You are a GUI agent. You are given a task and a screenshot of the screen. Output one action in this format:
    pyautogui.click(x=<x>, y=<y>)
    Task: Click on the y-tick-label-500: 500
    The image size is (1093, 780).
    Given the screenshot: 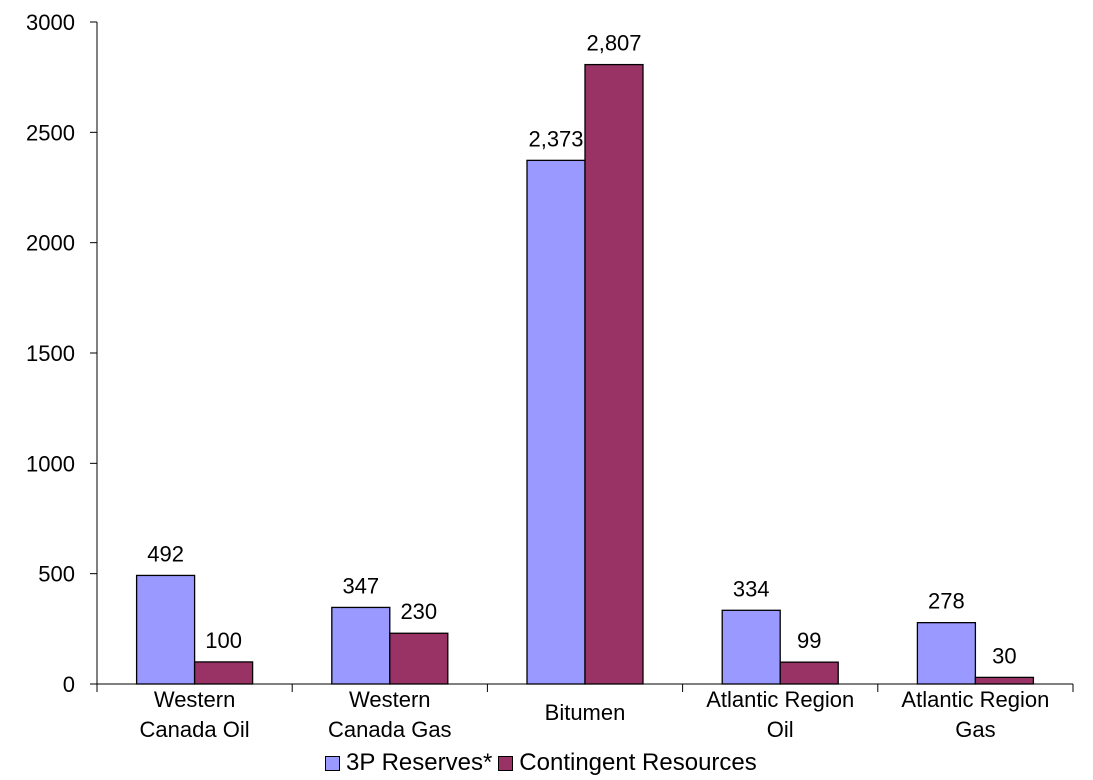 What is the action you would take?
    pyautogui.click(x=56, y=574)
    